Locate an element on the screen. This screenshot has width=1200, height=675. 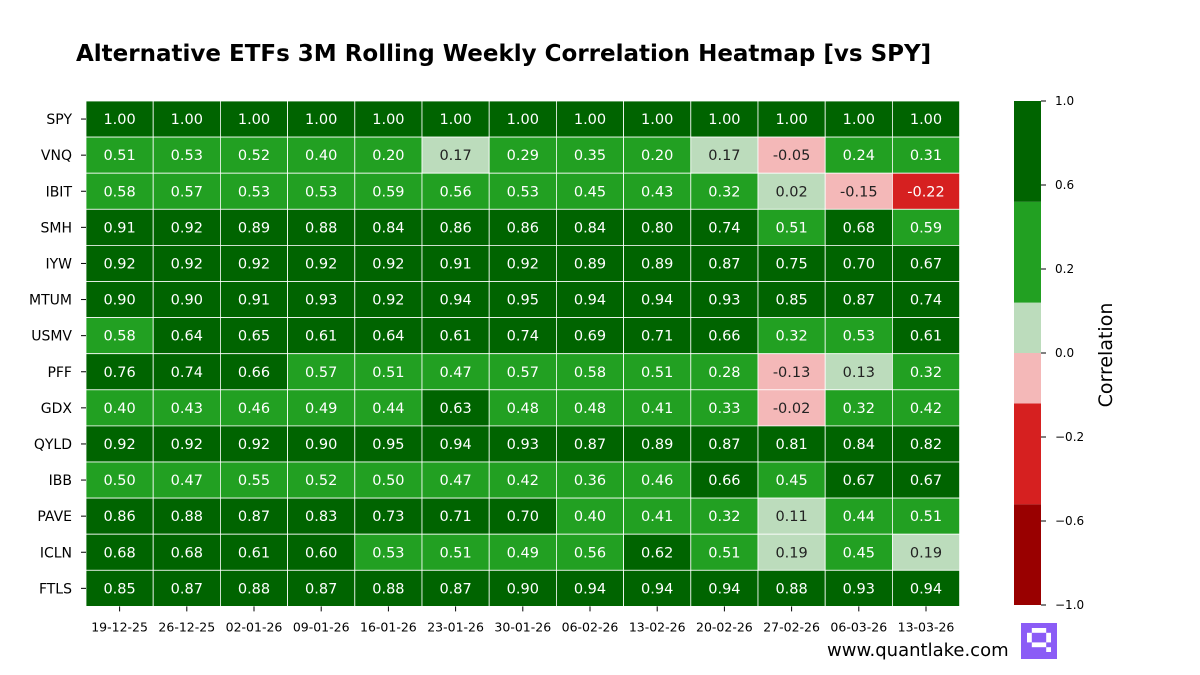
row-label: GDX is located at coordinates (57, 409).